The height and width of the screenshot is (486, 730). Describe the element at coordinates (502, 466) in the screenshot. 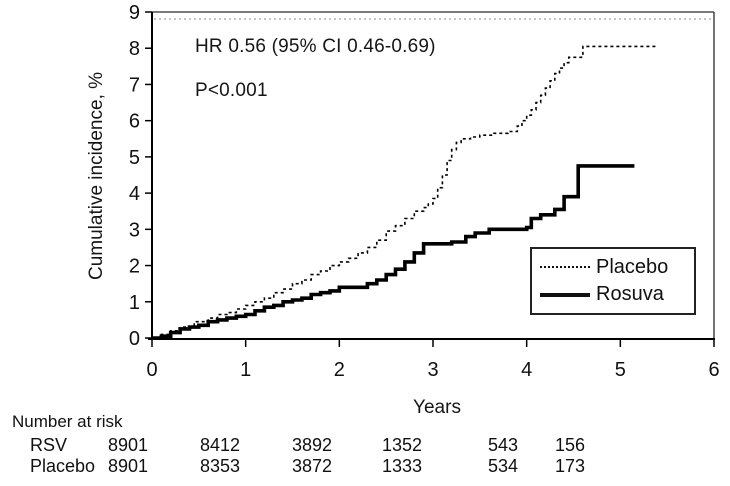

I see `risk-value: 534` at that location.